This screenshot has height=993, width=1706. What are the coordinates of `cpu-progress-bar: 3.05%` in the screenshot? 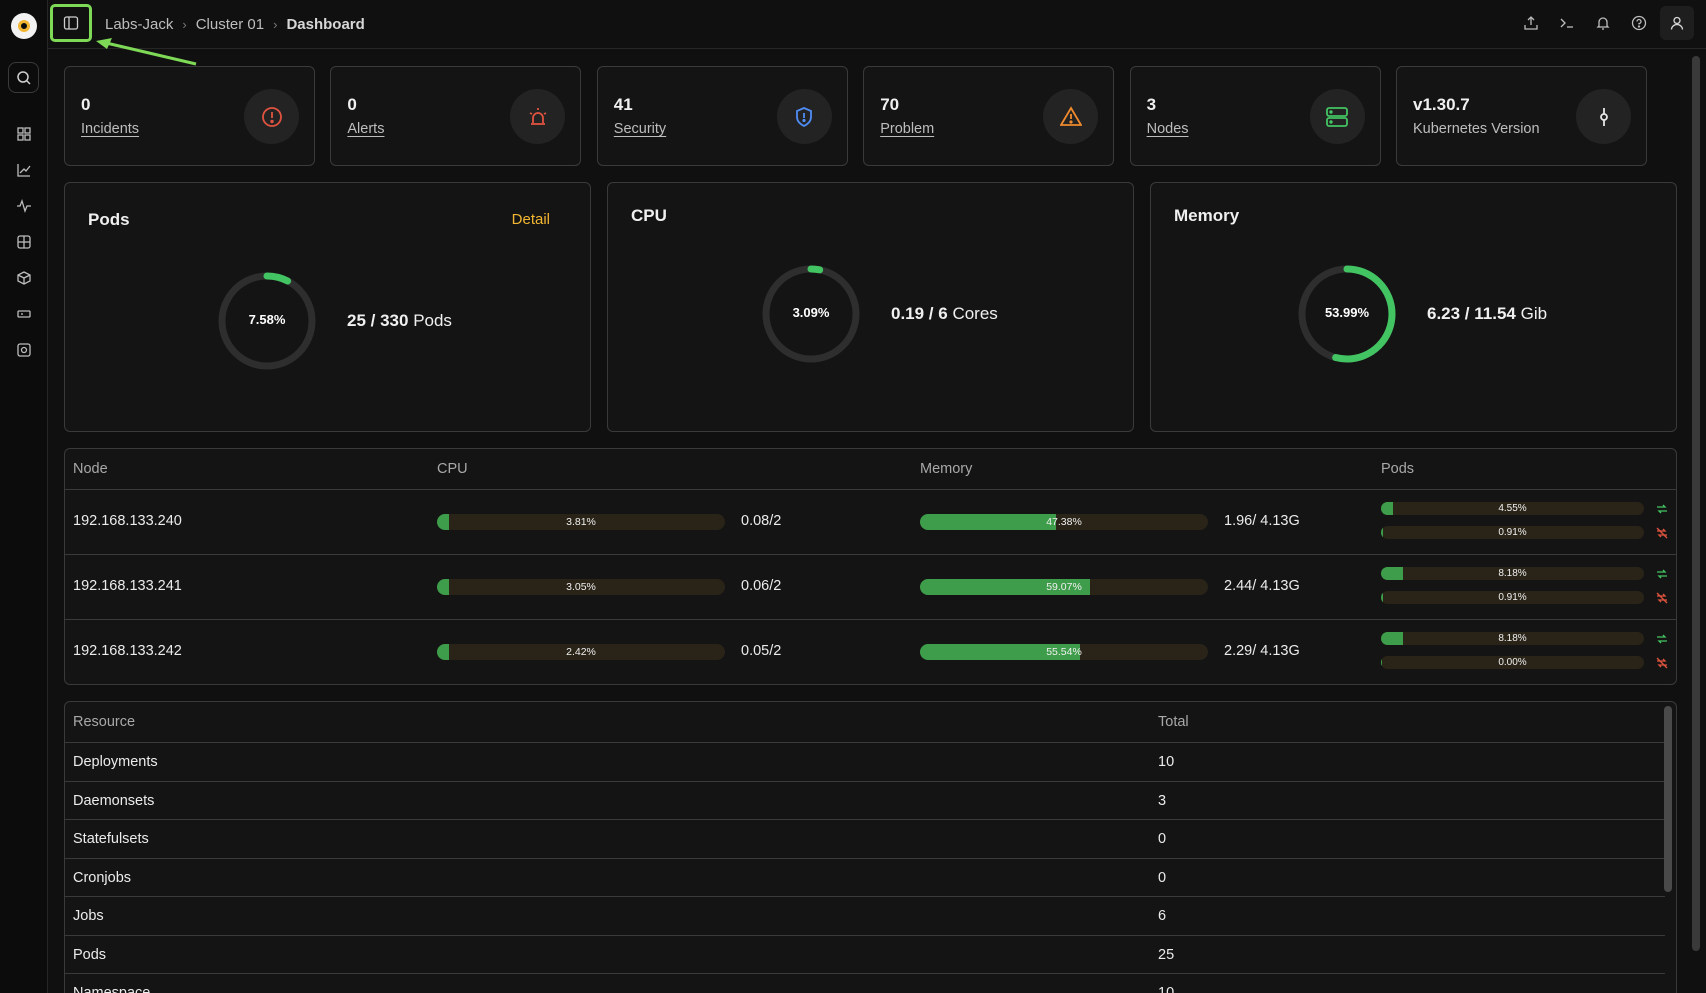 It's located at (581, 587).